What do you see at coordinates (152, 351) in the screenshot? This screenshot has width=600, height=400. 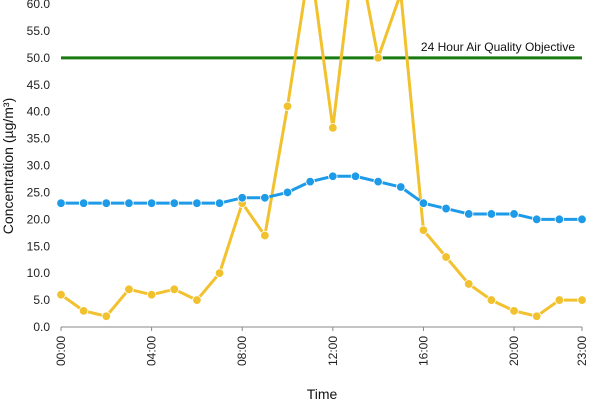 I see `x-tick-label: 04:00` at bounding box center [152, 351].